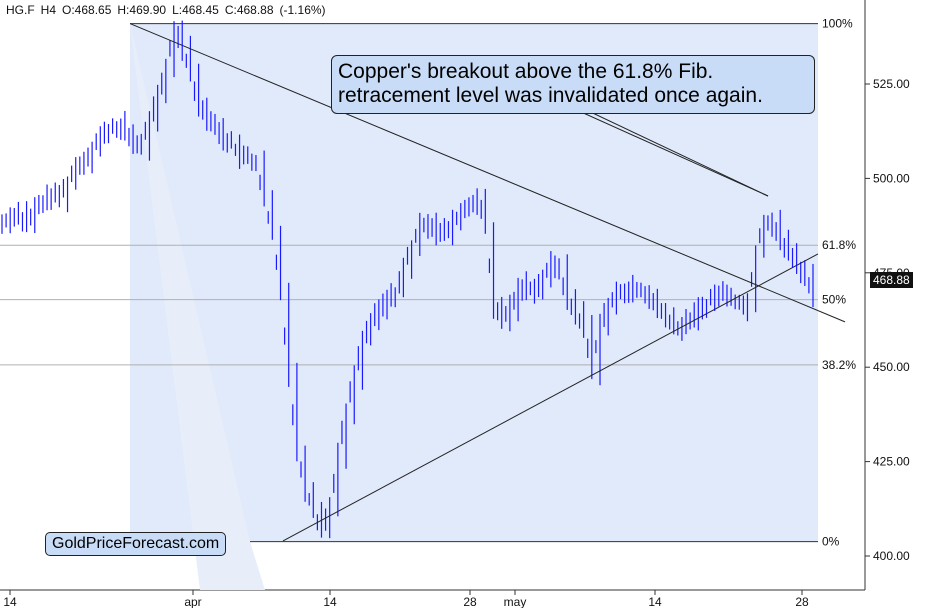 This screenshot has width=936, height=608. I want to click on y-tick-label: 400.00, so click(891, 556).